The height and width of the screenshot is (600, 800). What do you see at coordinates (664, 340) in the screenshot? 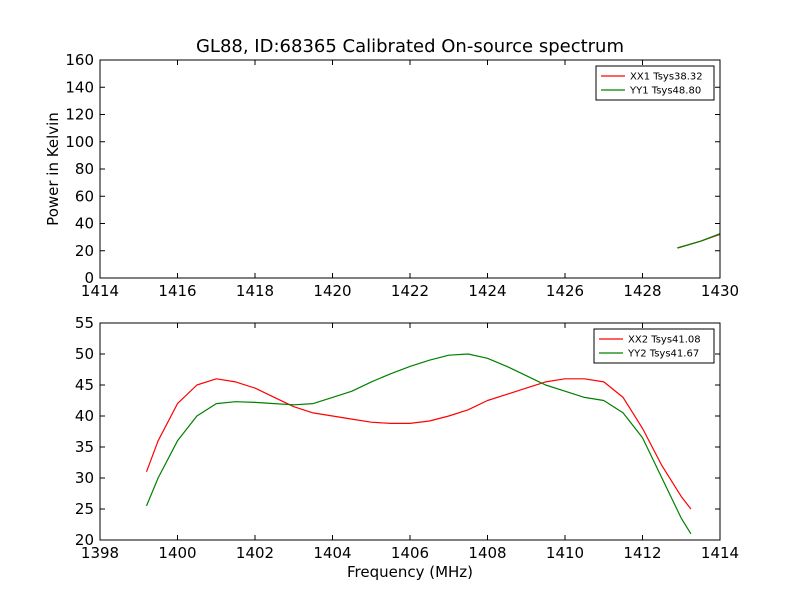
I see `legend-entry: XX2 Tsys41.08` at bounding box center [664, 340].